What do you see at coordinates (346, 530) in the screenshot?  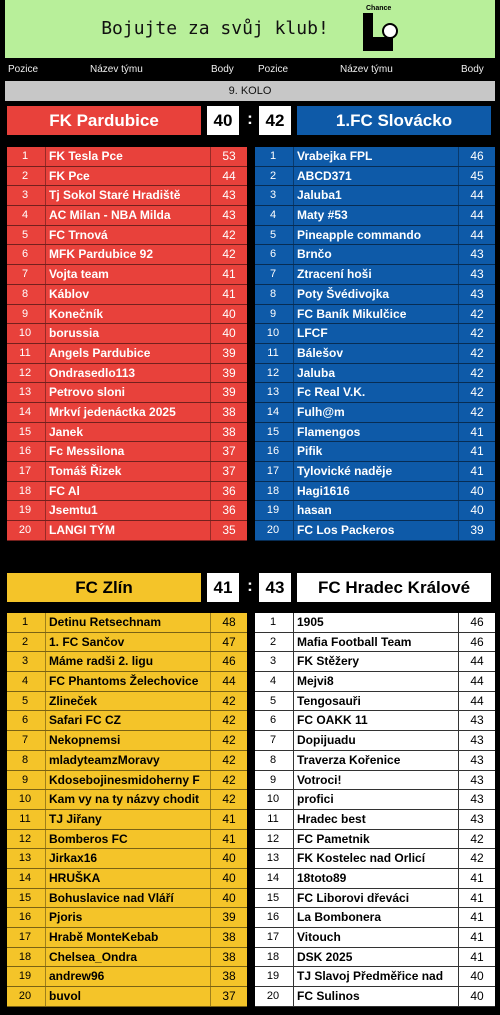 I see `row-team-name: FC Los Packeros` at bounding box center [346, 530].